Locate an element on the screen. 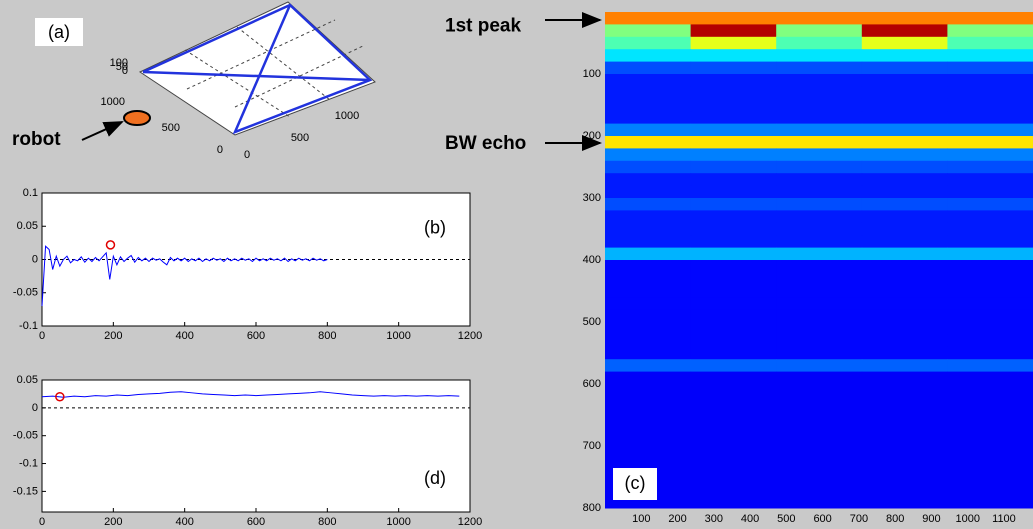 The height and width of the screenshot is (529, 1033). panel-label: (c) is located at coordinates (635, 483).